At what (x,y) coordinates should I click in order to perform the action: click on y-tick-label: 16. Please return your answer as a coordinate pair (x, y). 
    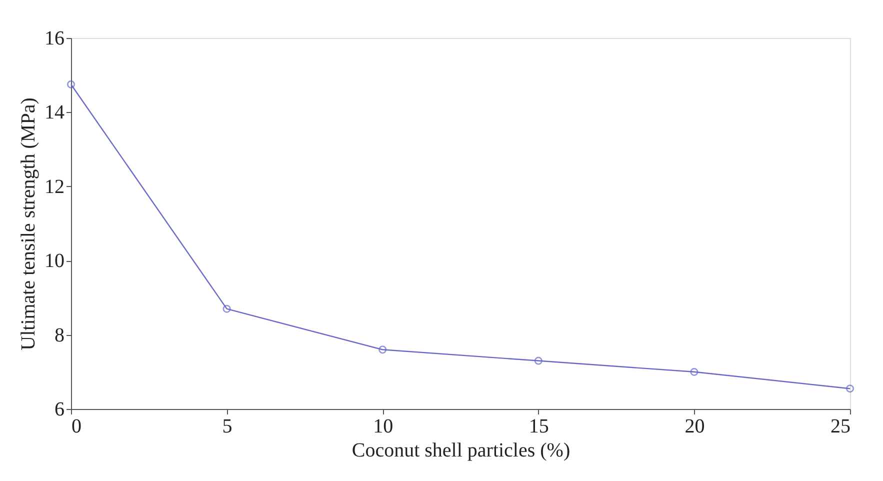
    Looking at the image, I should click on (54, 39).